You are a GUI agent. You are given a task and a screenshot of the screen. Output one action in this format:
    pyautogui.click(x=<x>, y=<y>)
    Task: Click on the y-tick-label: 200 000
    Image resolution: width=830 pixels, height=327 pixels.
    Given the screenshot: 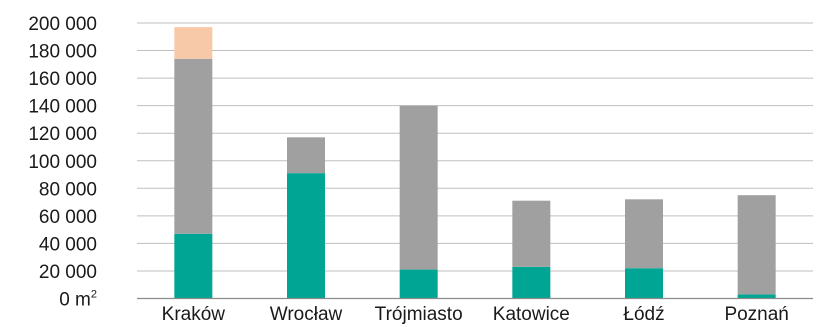 What is the action you would take?
    pyautogui.click(x=62, y=24)
    